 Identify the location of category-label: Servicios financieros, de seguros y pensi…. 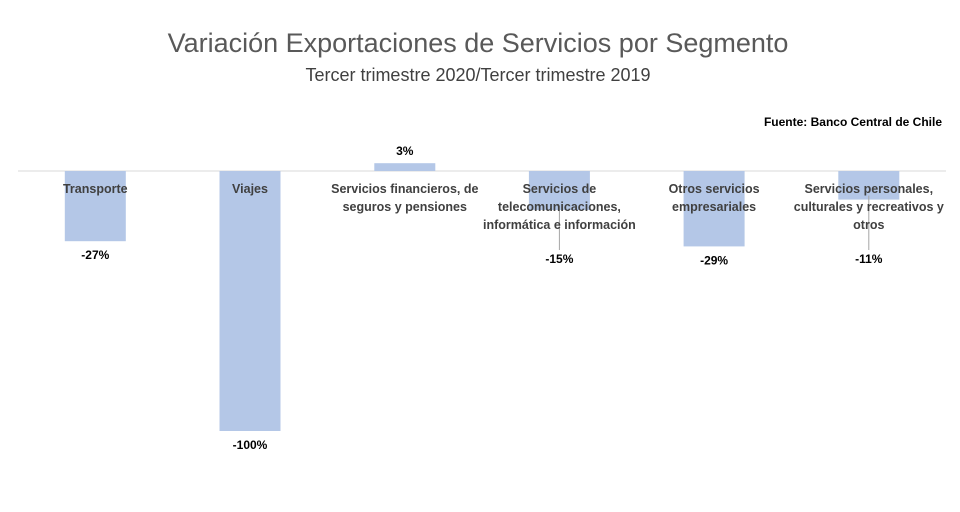
(404, 198).